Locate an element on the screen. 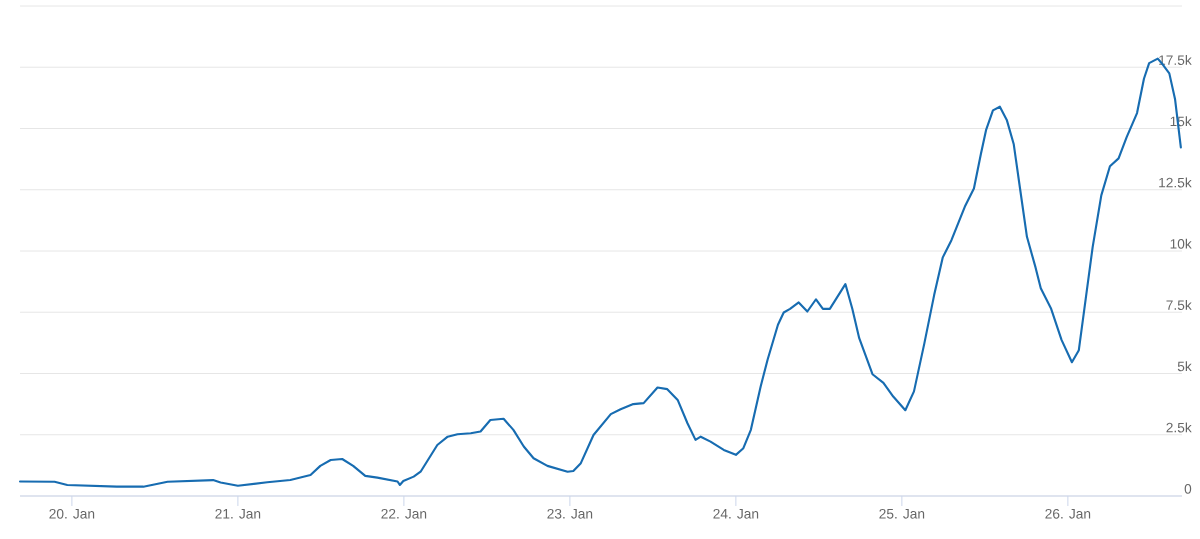 Image resolution: width=1200 pixels, height=539 pixels. x-tick-label: 24. Jan is located at coordinates (736, 513).